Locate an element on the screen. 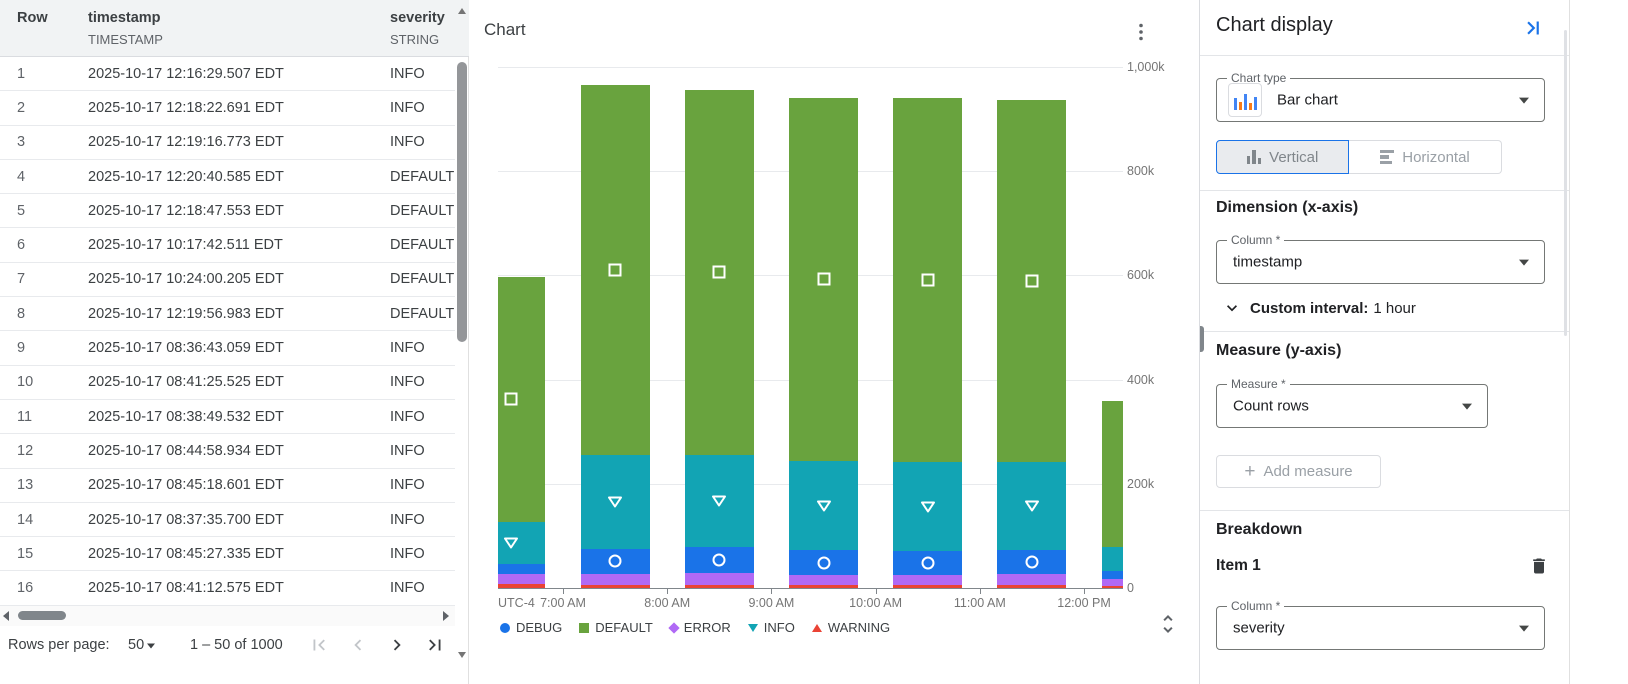 This screenshot has height=684, width=1628. table-row: 12 2025-10-17 08:44:58.934 EDT INFO is located at coordinates (227, 451).